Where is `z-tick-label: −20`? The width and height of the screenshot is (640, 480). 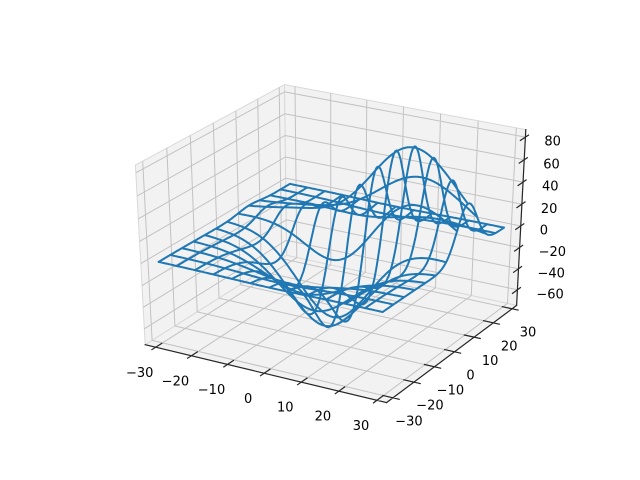 z-tick-label: −20 is located at coordinates (552, 252).